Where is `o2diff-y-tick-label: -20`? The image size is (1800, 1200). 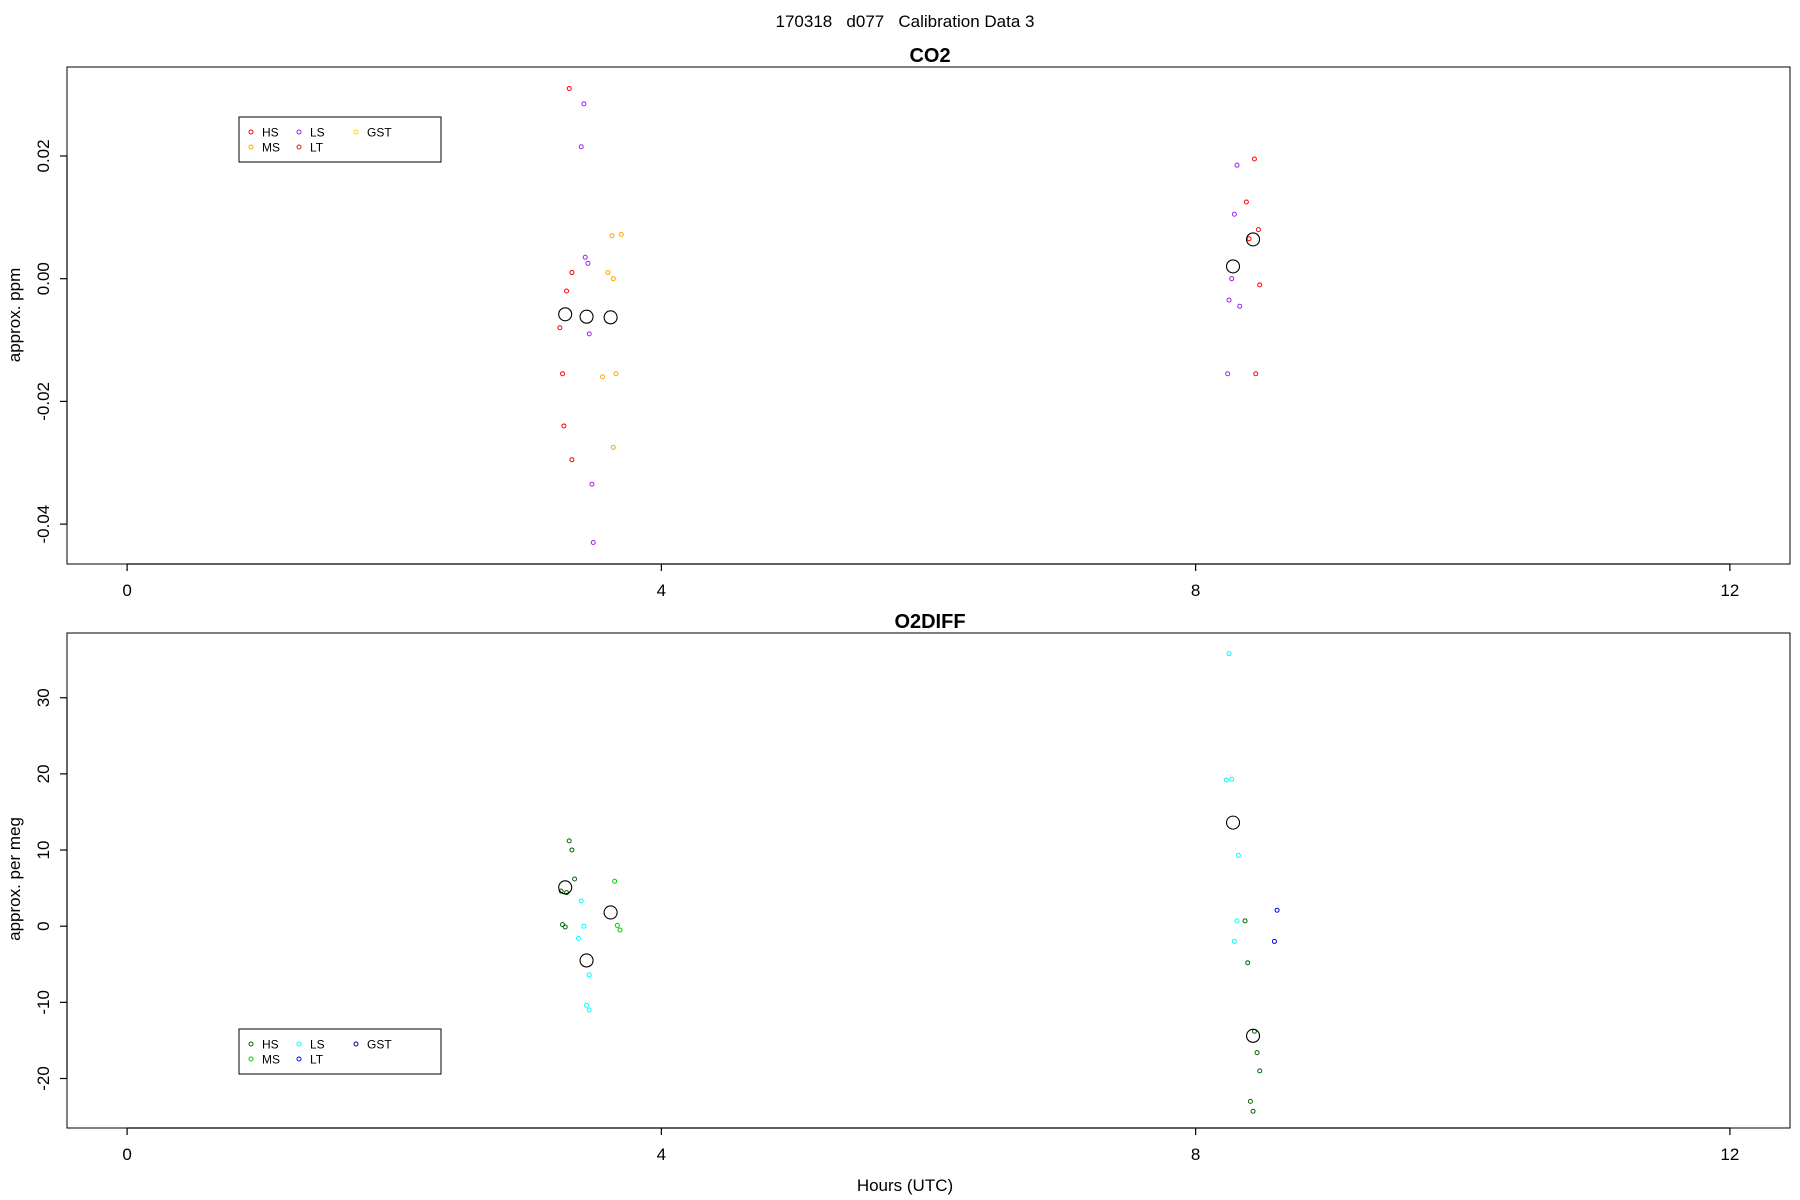
o2diff-y-tick-label: -20 is located at coordinates (43, 1078).